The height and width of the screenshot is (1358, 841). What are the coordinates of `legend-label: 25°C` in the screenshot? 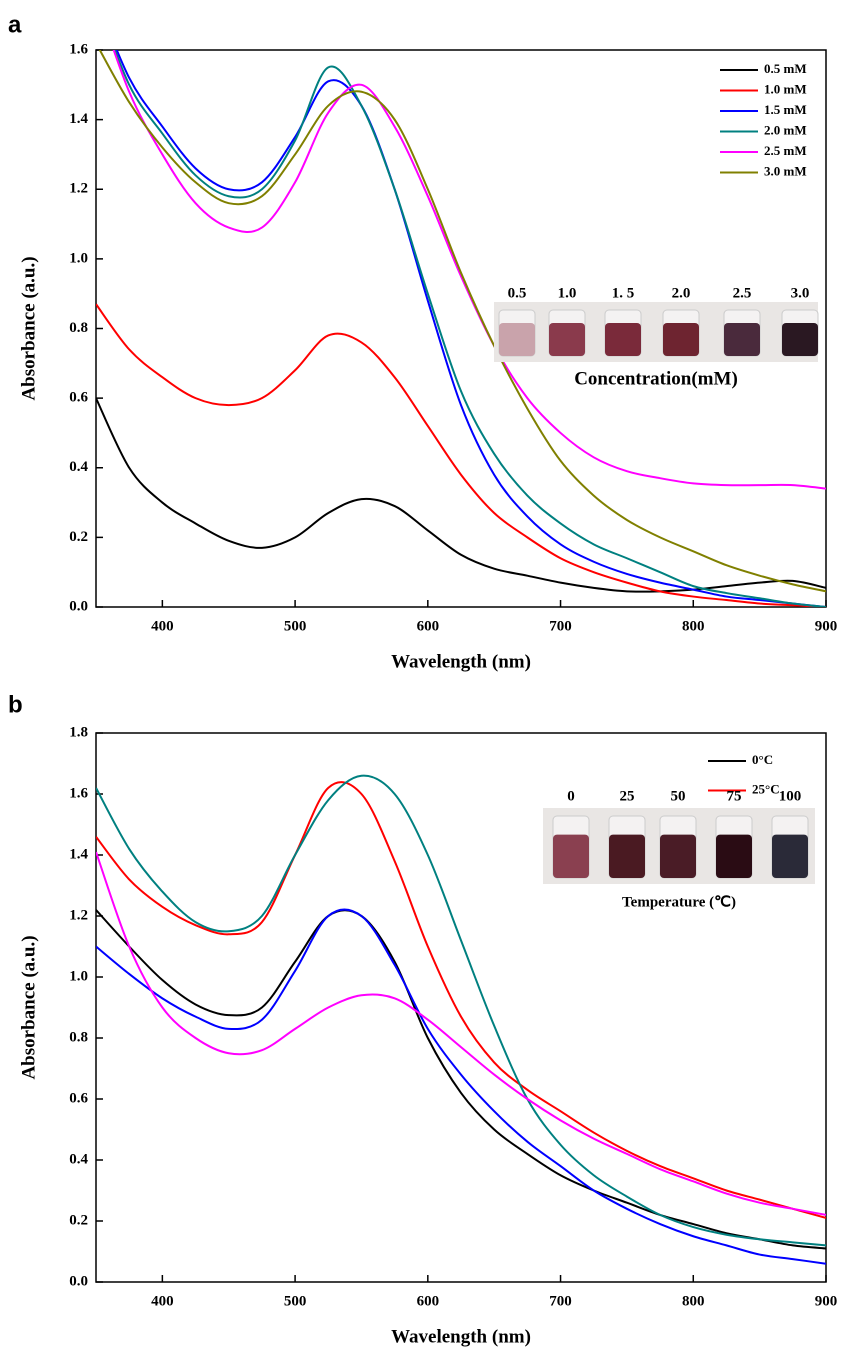 It's located at (766, 788).